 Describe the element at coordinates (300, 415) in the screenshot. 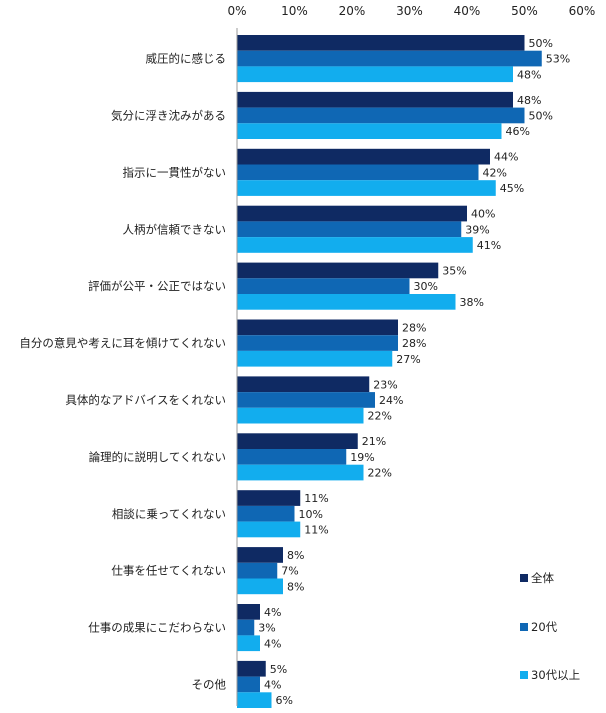

I see `bar-30-s2-c6` at that location.